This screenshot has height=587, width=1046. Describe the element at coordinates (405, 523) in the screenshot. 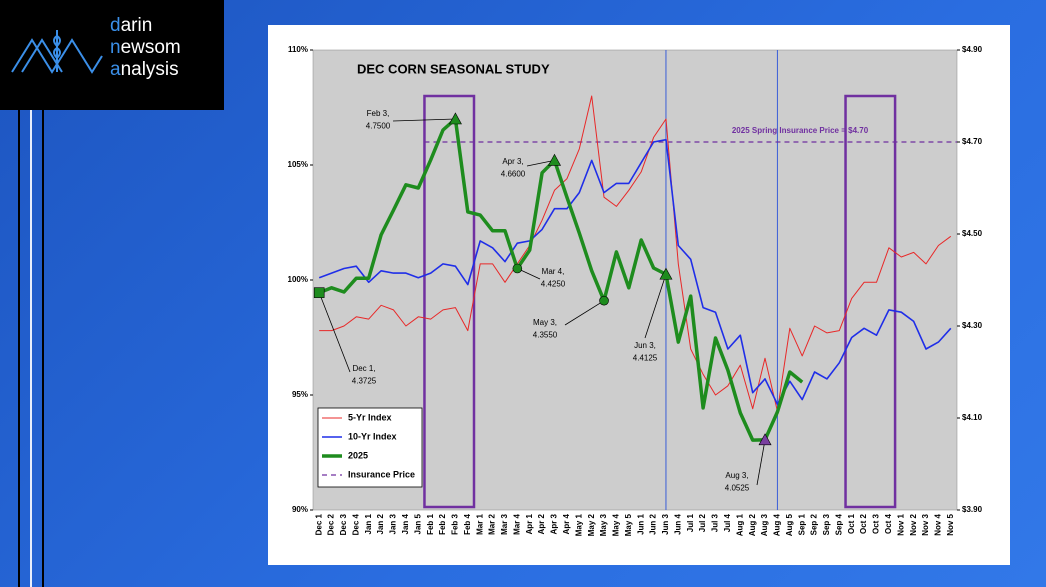

I see `x-tick-label: Jan 4` at that location.